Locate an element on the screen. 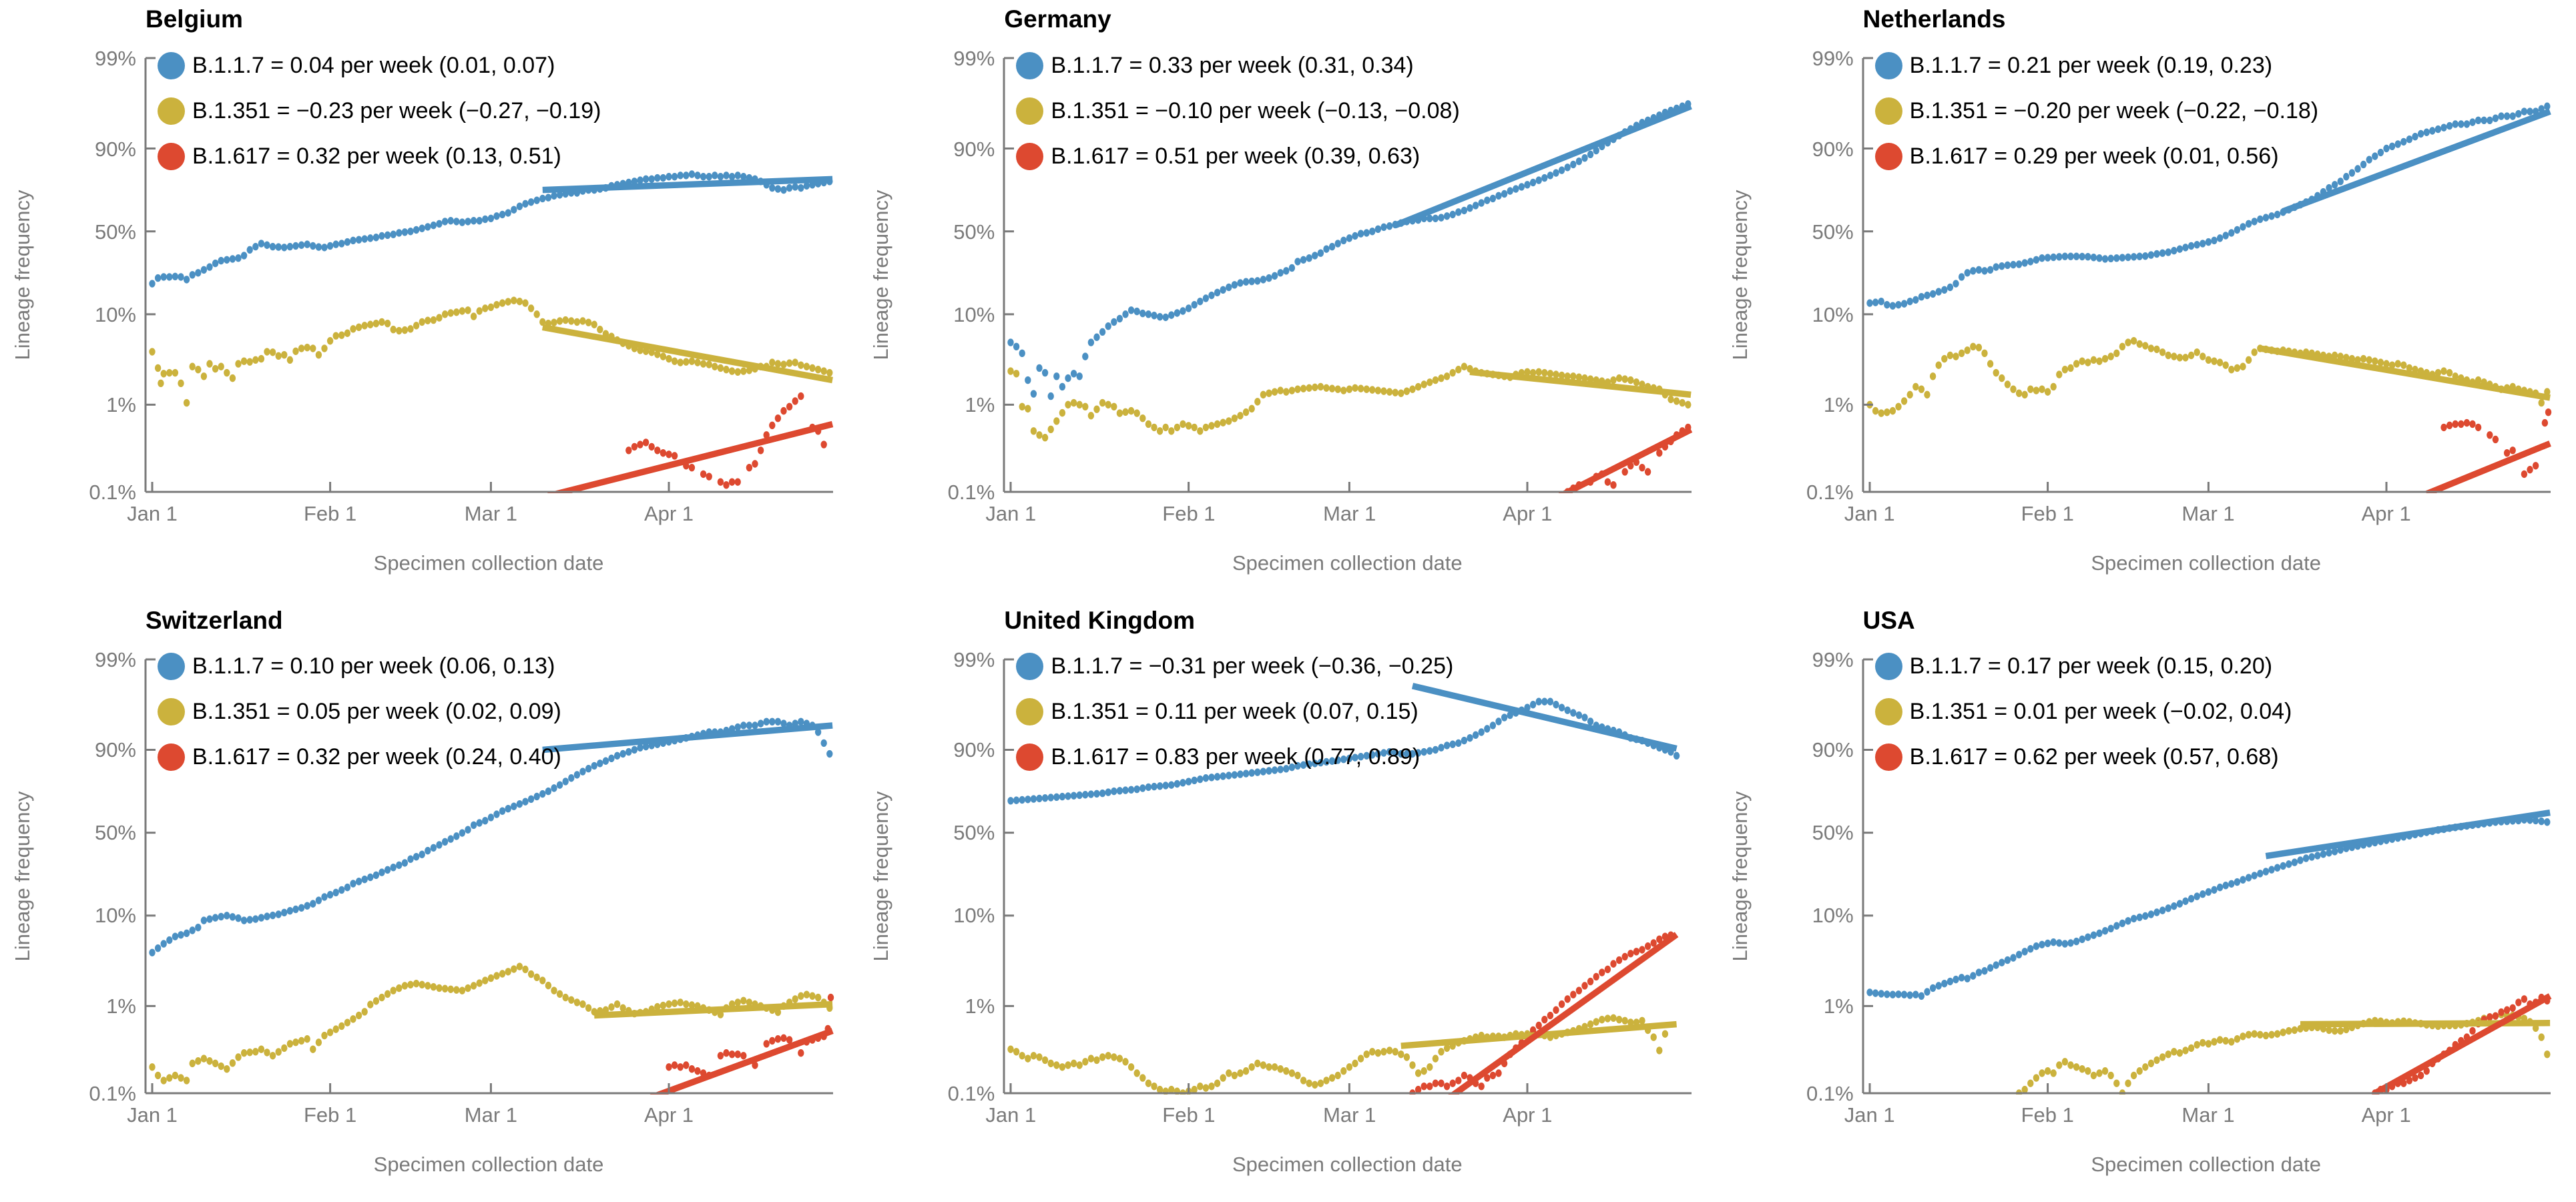 This screenshot has width=2576, height=1202. legend-item-b1351: B.1.351 = 0.01 per week (−0.02, 0.04) is located at coordinates (2083, 712).